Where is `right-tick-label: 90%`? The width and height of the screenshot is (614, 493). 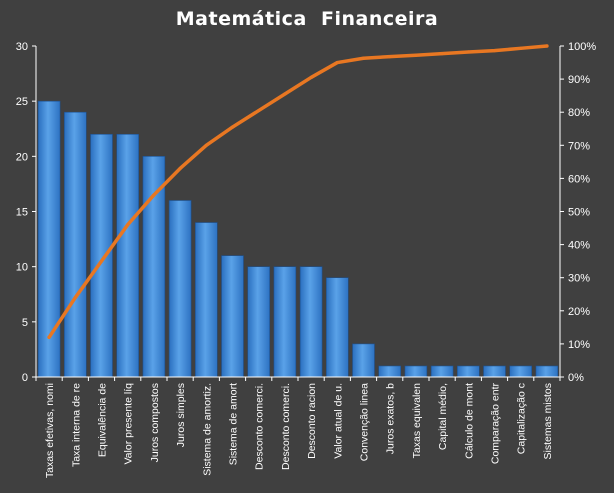
right-tick-label: 90% is located at coordinates (579, 80).